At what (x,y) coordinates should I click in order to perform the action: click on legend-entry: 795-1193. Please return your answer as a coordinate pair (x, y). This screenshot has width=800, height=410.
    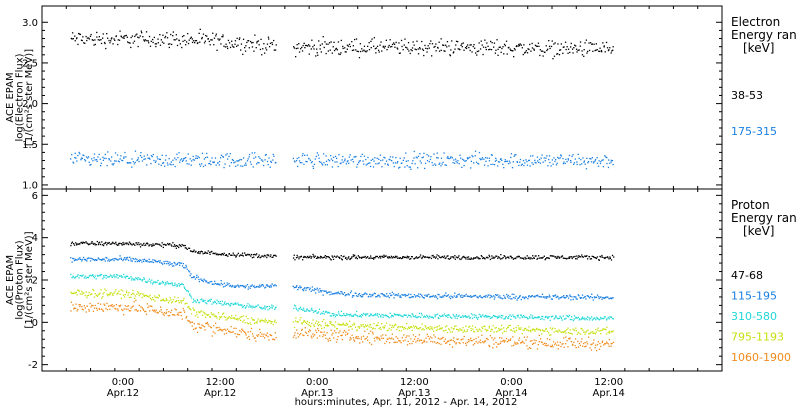
    Looking at the image, I should click on (757, 337).